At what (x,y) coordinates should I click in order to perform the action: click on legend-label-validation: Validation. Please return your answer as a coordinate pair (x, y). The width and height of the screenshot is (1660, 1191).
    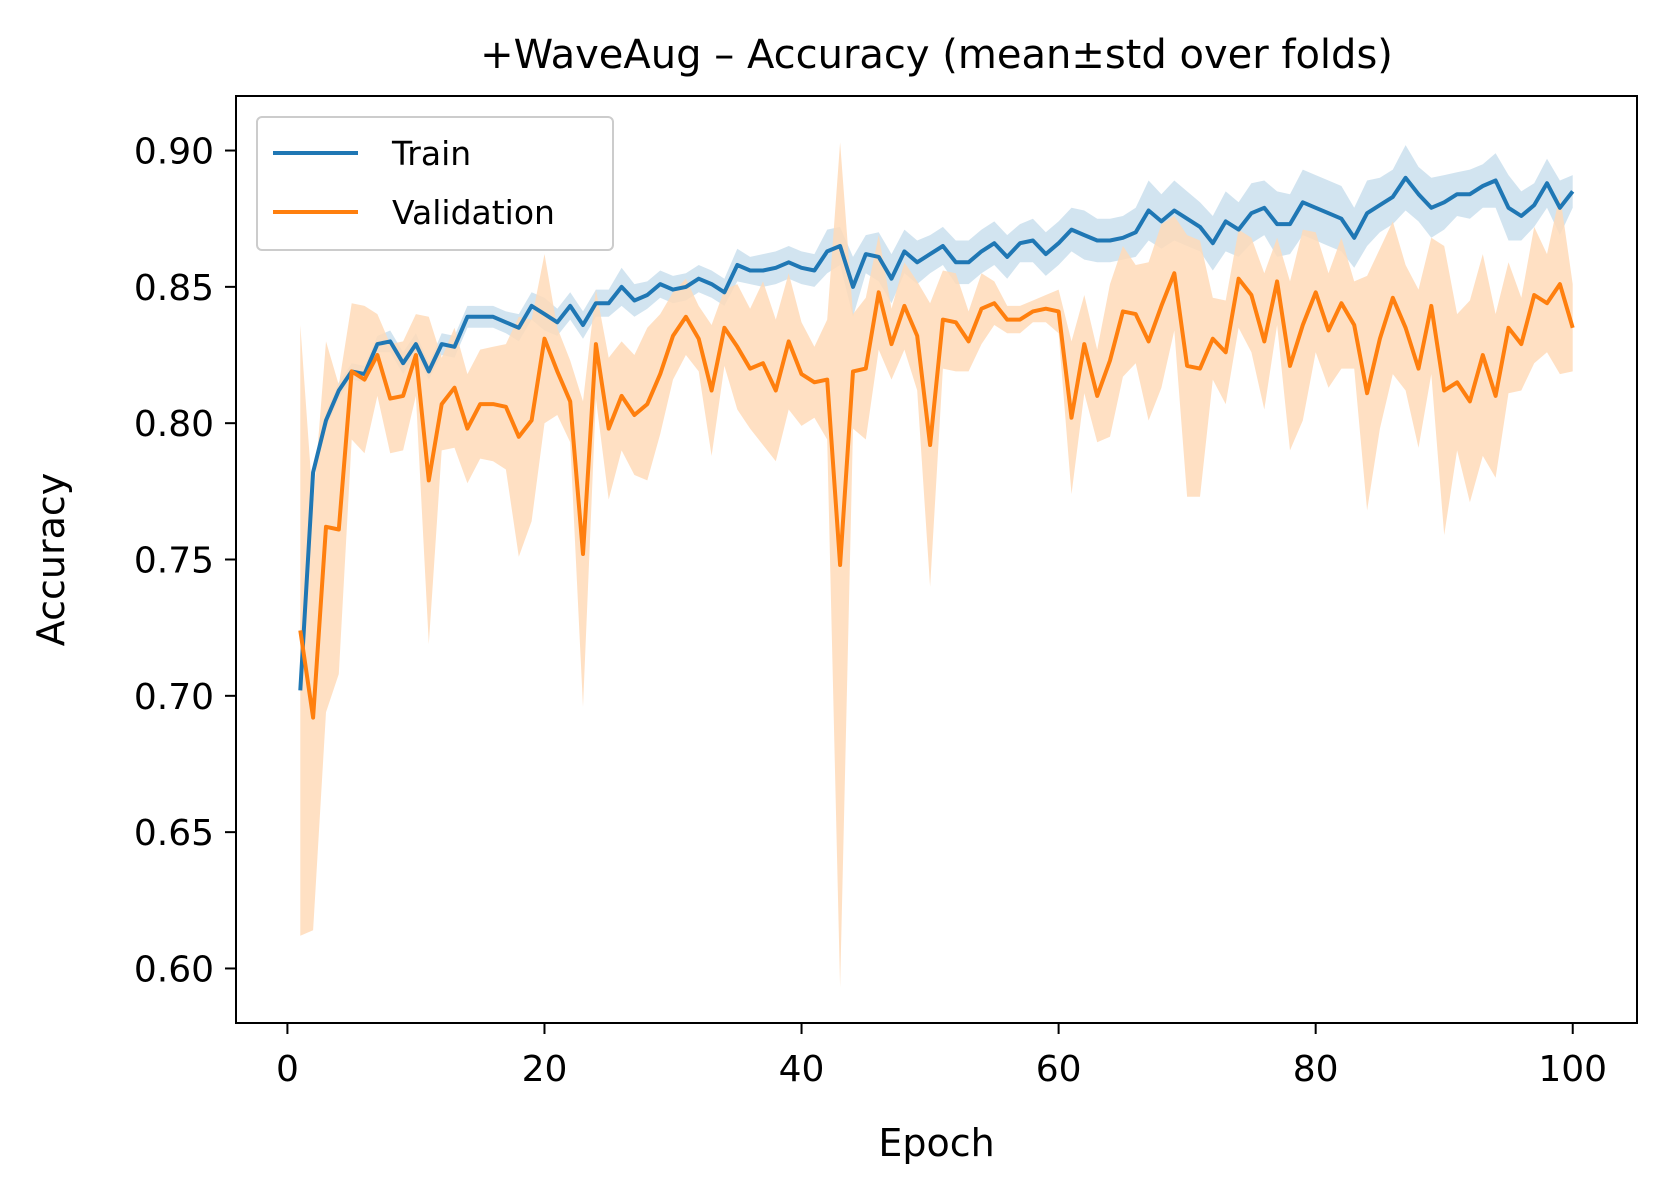
    Looking at the image, I should click on (473, 212).